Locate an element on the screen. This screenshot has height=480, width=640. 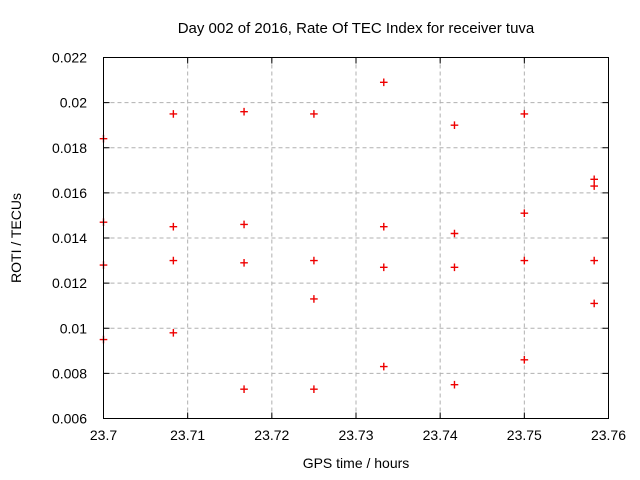
x-axis-label: GPS time / hours is located at coordinates (356, 463).